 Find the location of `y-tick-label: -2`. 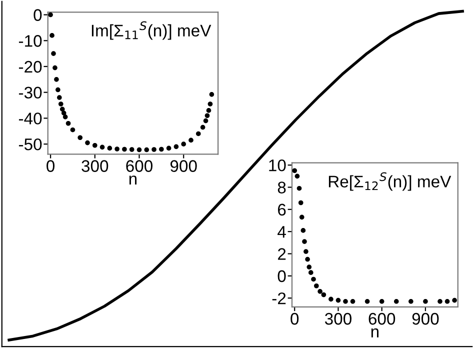

y-tick-label: -2 is located at coordinates (279, 298).